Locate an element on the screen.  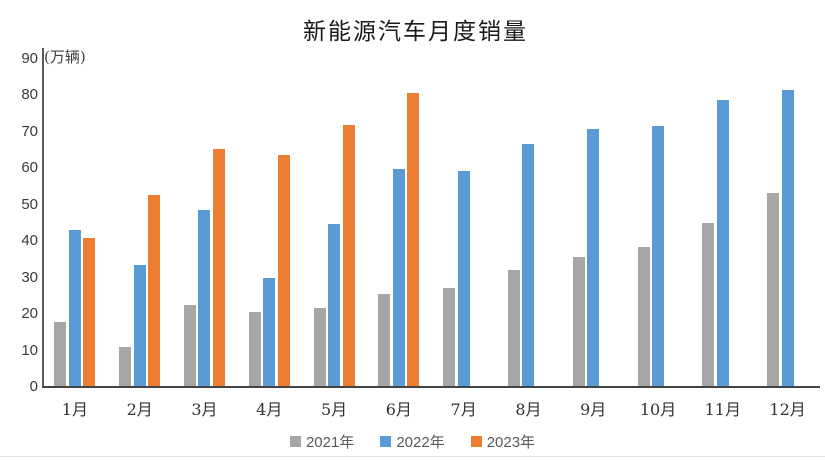
x-tick-label: 6月 is located at coordinates (398, 409).